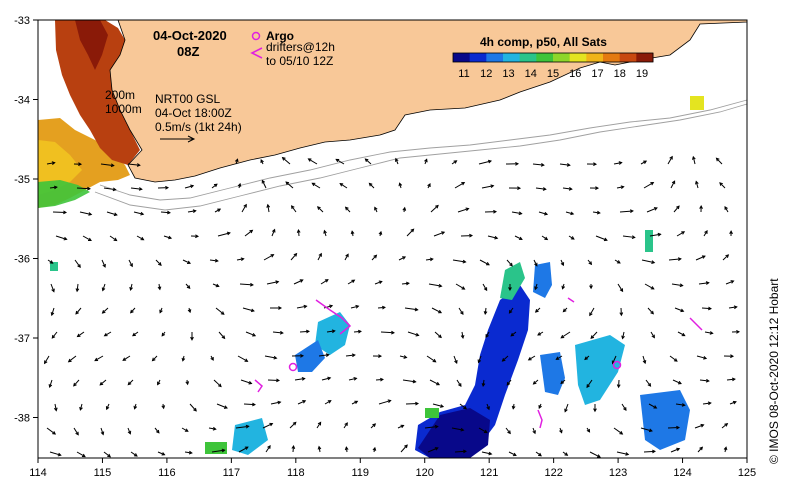 The image size is (790, 492). I want to click on sst-blue-far-east, so click(665, 420).